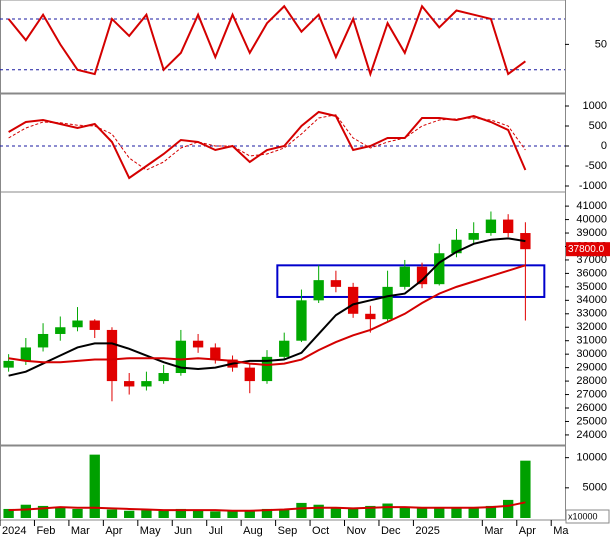  I want to click on y-tick-label: 500, so click(598, 126).